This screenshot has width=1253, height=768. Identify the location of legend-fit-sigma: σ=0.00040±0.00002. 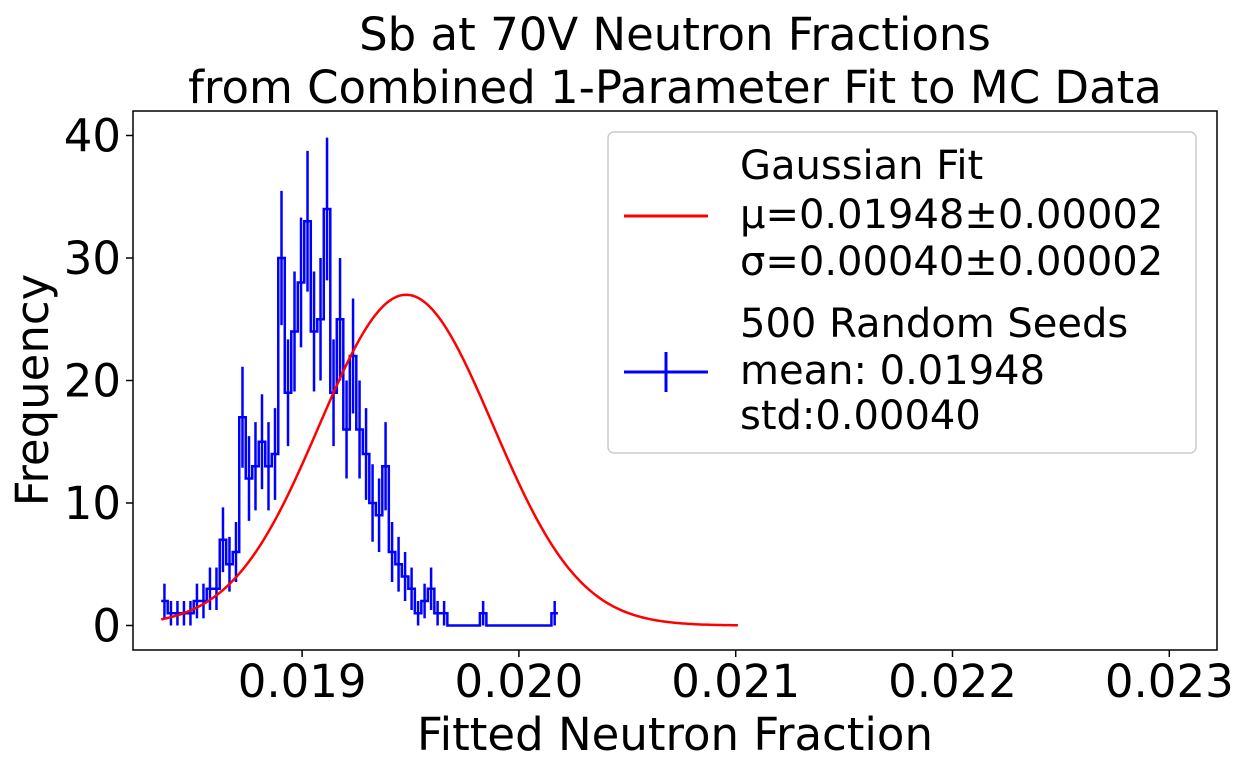
(951, 262).